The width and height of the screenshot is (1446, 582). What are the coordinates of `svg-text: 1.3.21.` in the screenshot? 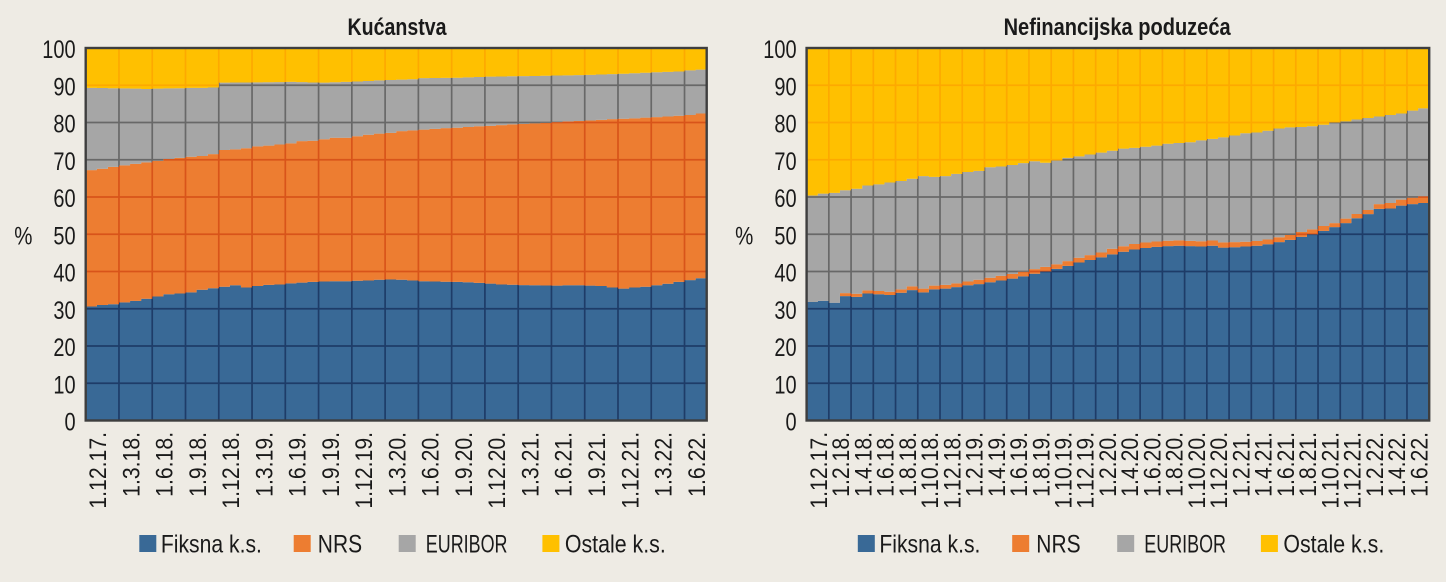 It's located at (530, 464).